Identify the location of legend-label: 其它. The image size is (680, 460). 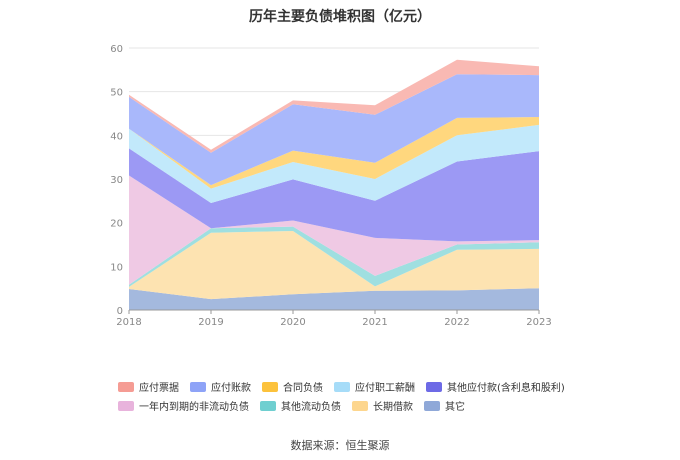
(455, 407).